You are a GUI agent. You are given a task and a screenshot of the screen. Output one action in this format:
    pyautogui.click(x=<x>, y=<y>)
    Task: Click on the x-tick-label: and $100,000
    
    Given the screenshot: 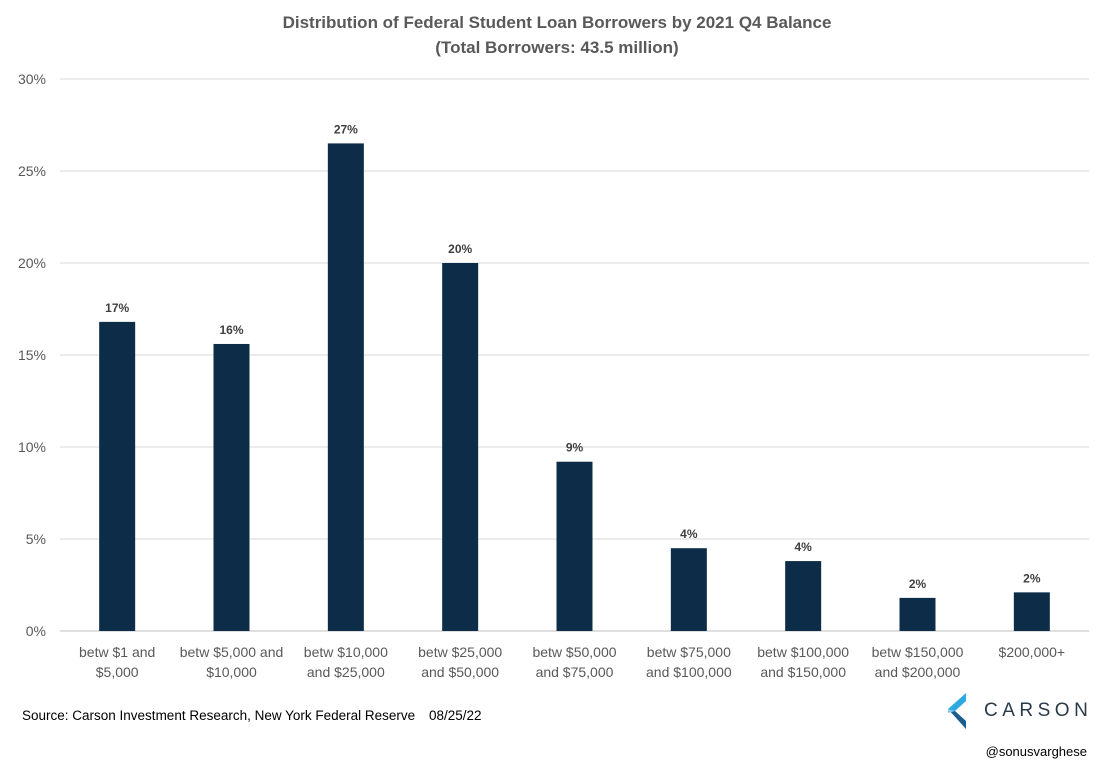 What is the action you would take?
    pyautogui.click(x=689, y=672)
    